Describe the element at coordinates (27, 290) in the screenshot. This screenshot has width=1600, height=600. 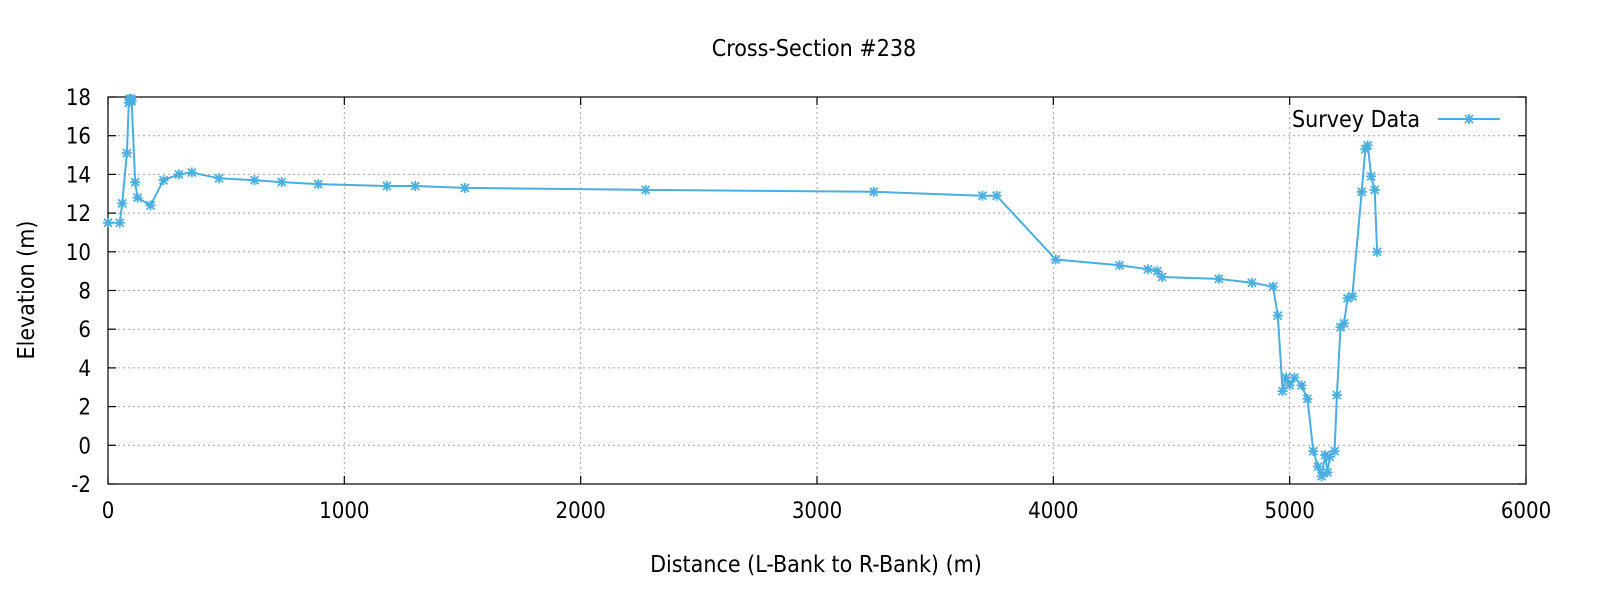
I see `y-axis-title: Elevation (m)` at that location.